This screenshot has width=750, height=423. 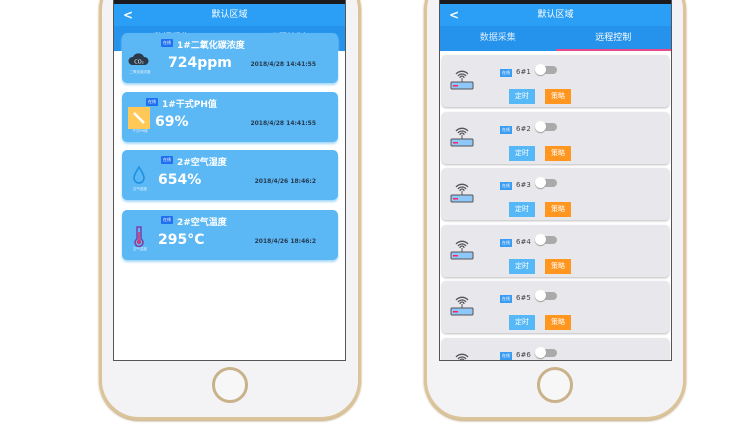 What do you see at coordinates (230, 175) in the screenshot?
I see `sensor-card: 空气湿度 在线 2#空气湿度 654% 2018/4/26 18:46:2` at bounding box center [230, 175].